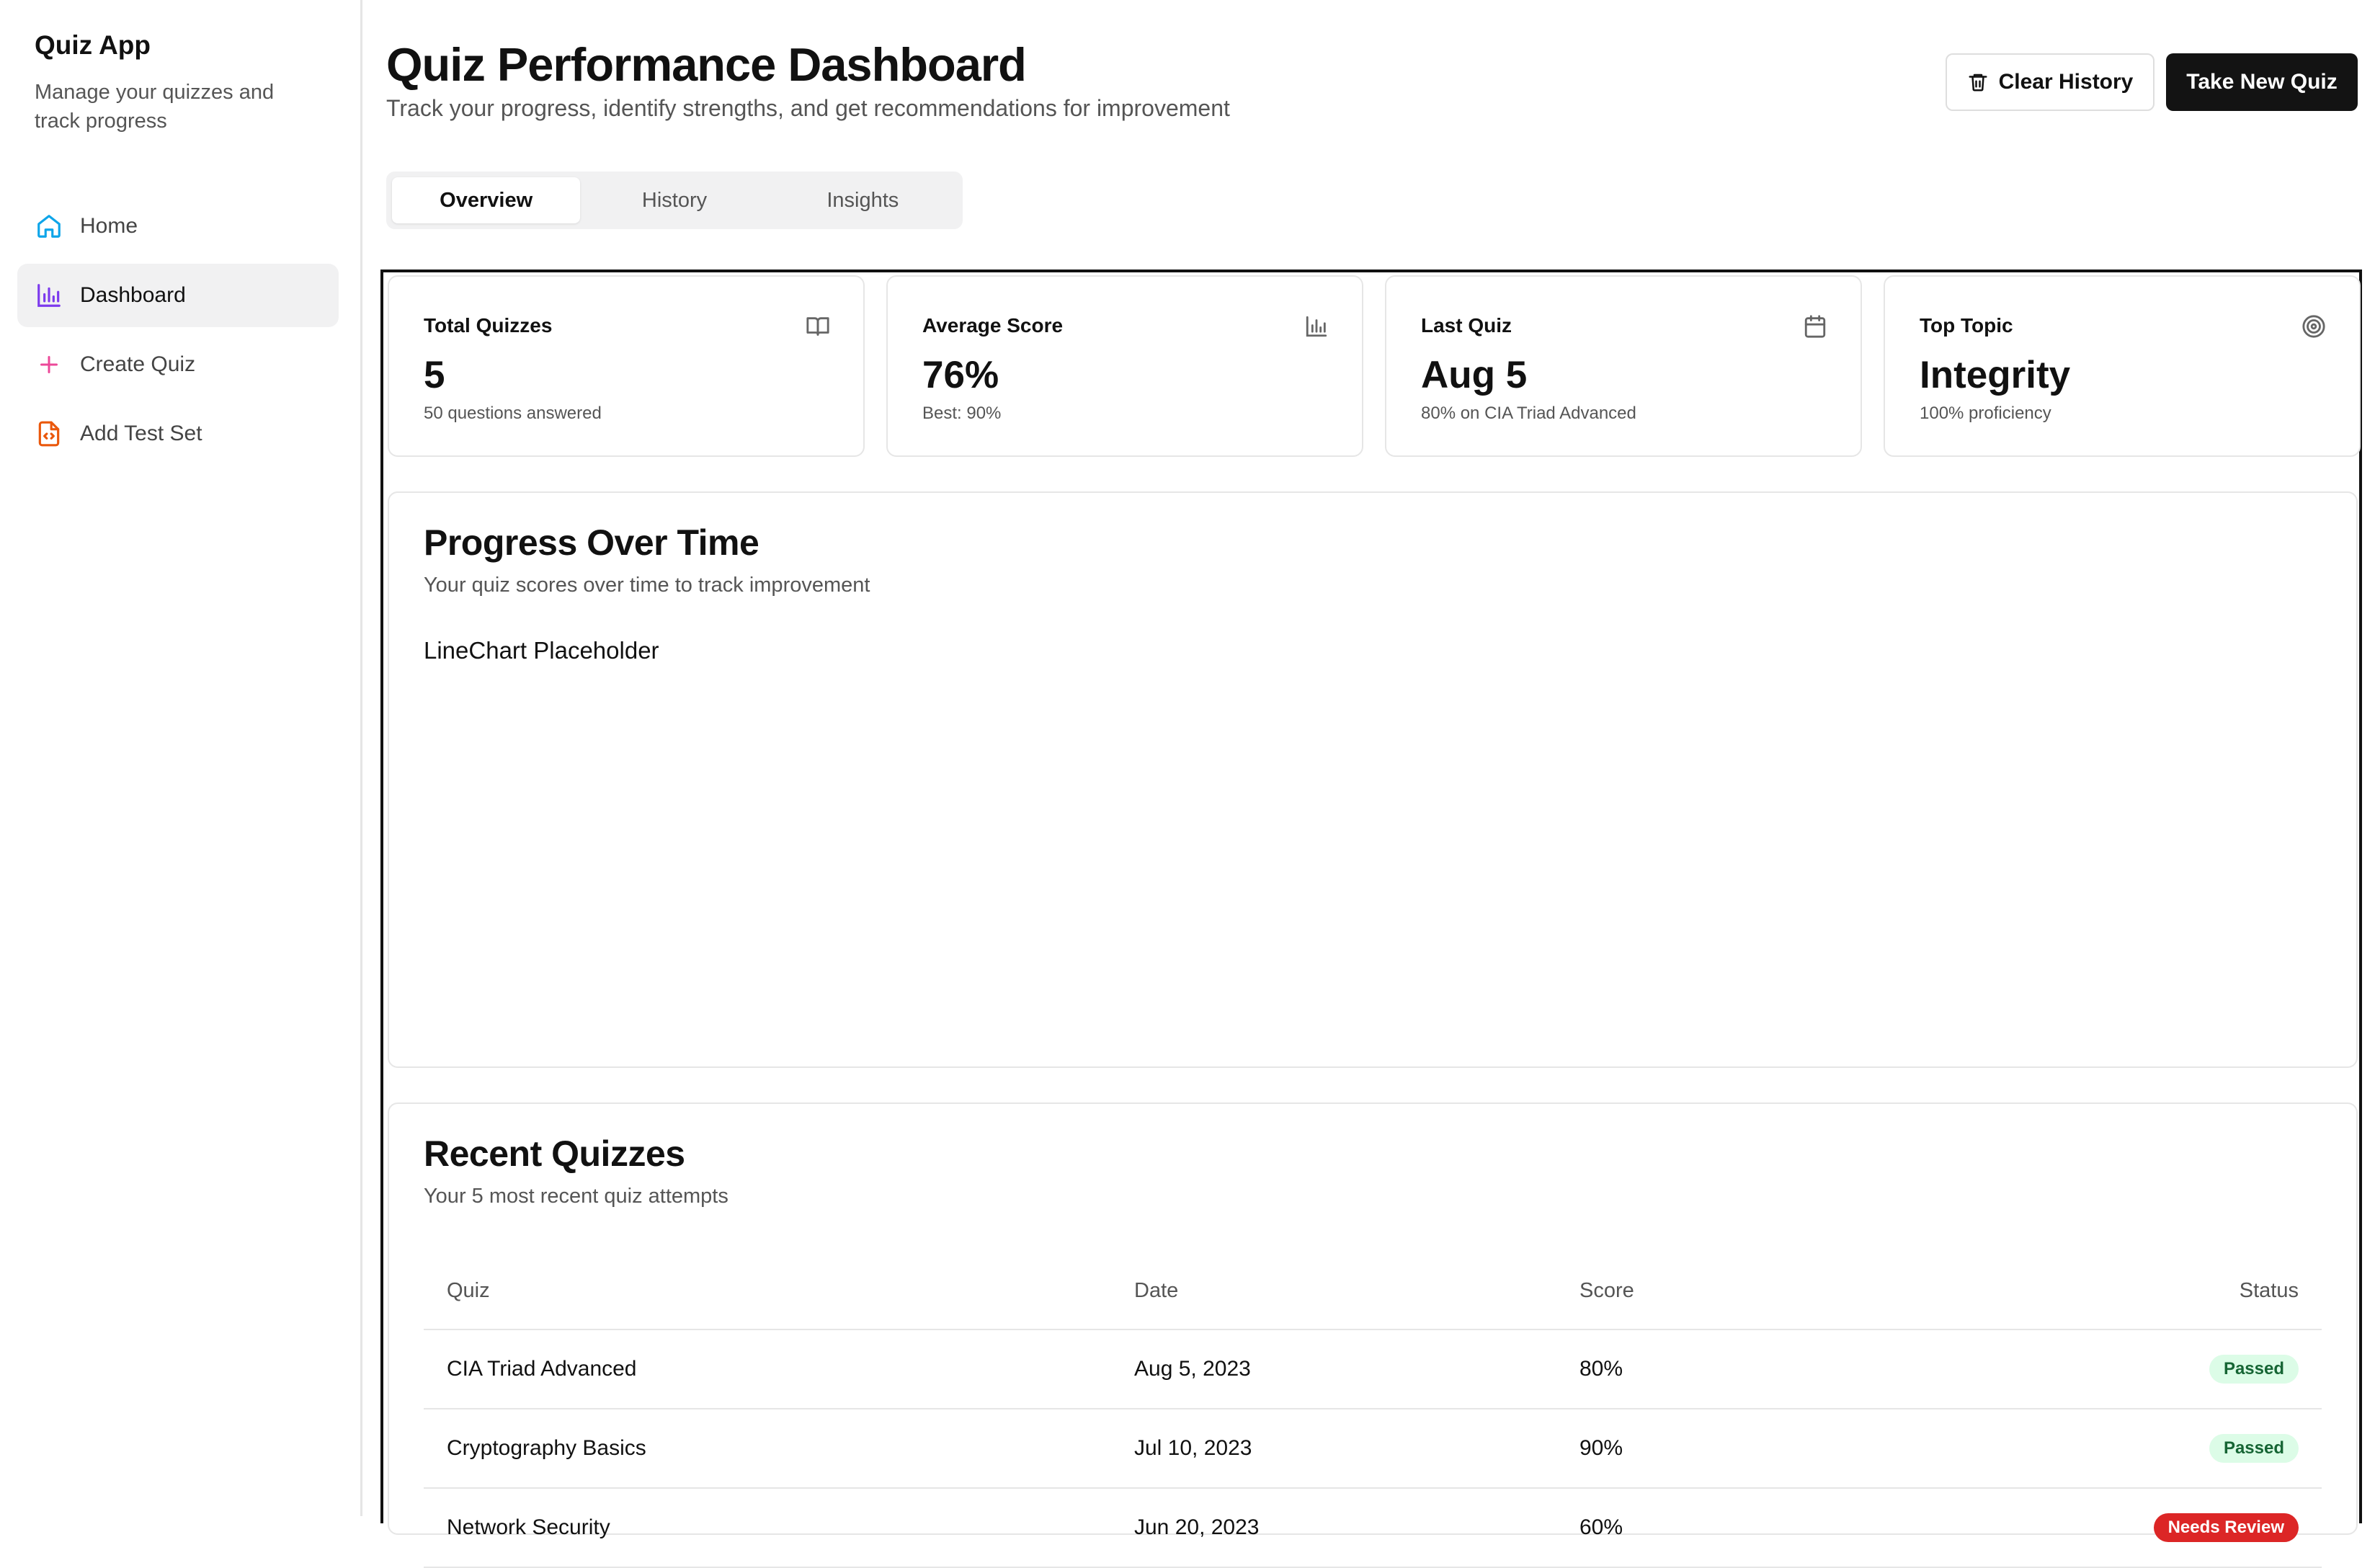 This screenshot has width=2375, height=1568. Describe the element at coordinates (1966, 325) in the screenshot. I see `stat-label: Top Topic` at that location.